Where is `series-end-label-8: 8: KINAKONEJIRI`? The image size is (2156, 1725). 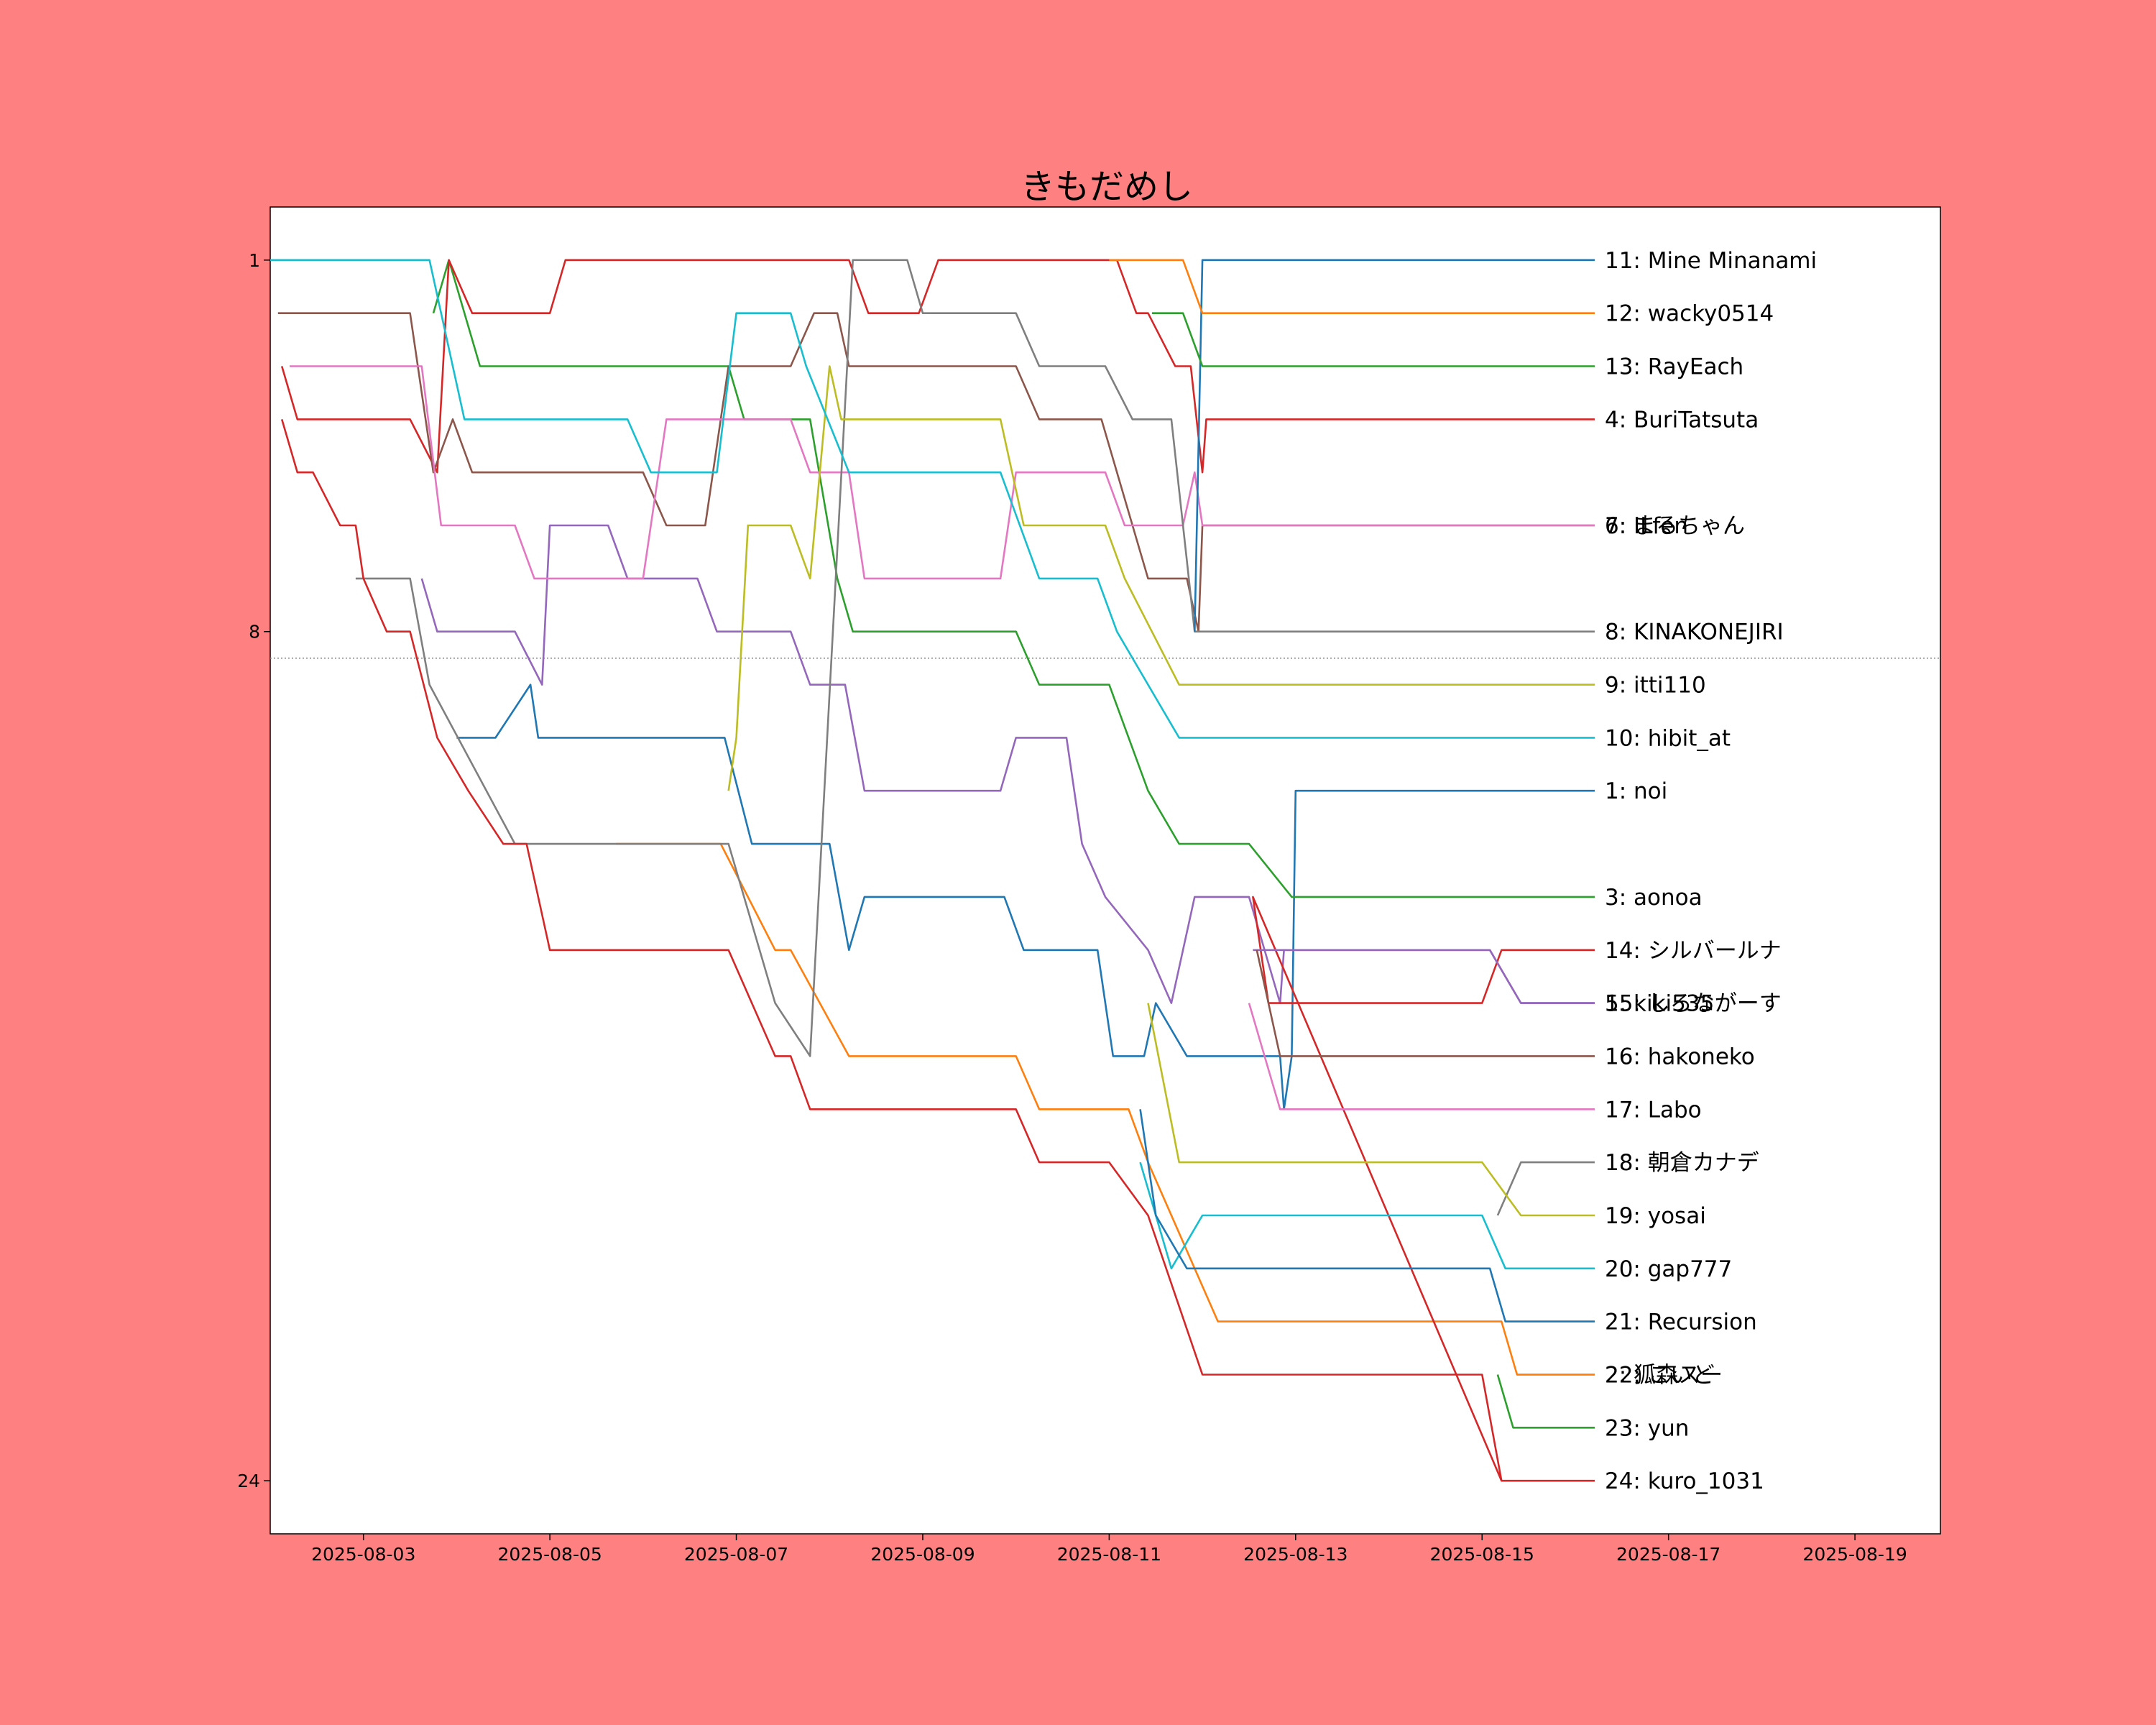
series-end-label-8: 8: KINAKONEJIRI is located at coordinates (1694, 632).